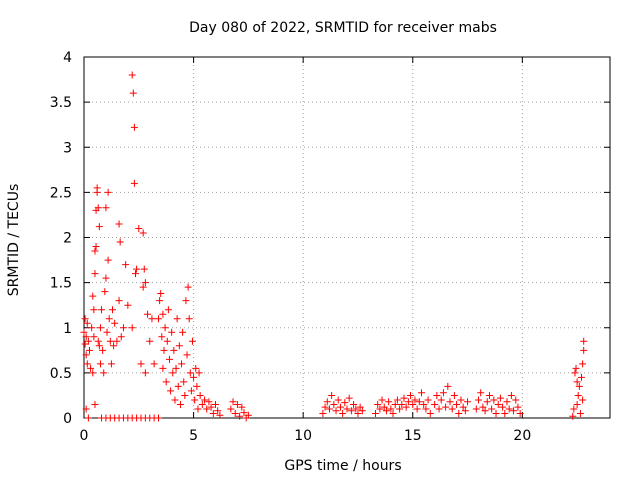  What do you see at coordinates (67, 419) in the screenshot?
I see `y-tick-label: 0` at bounding box center [67, 419].